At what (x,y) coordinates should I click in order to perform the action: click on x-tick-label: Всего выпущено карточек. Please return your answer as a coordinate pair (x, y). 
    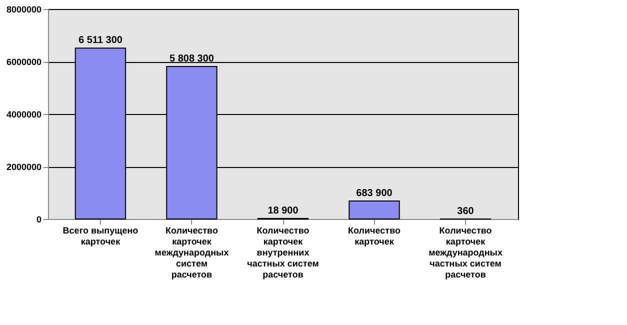
    Looking at the image, I should click on (100, 236).